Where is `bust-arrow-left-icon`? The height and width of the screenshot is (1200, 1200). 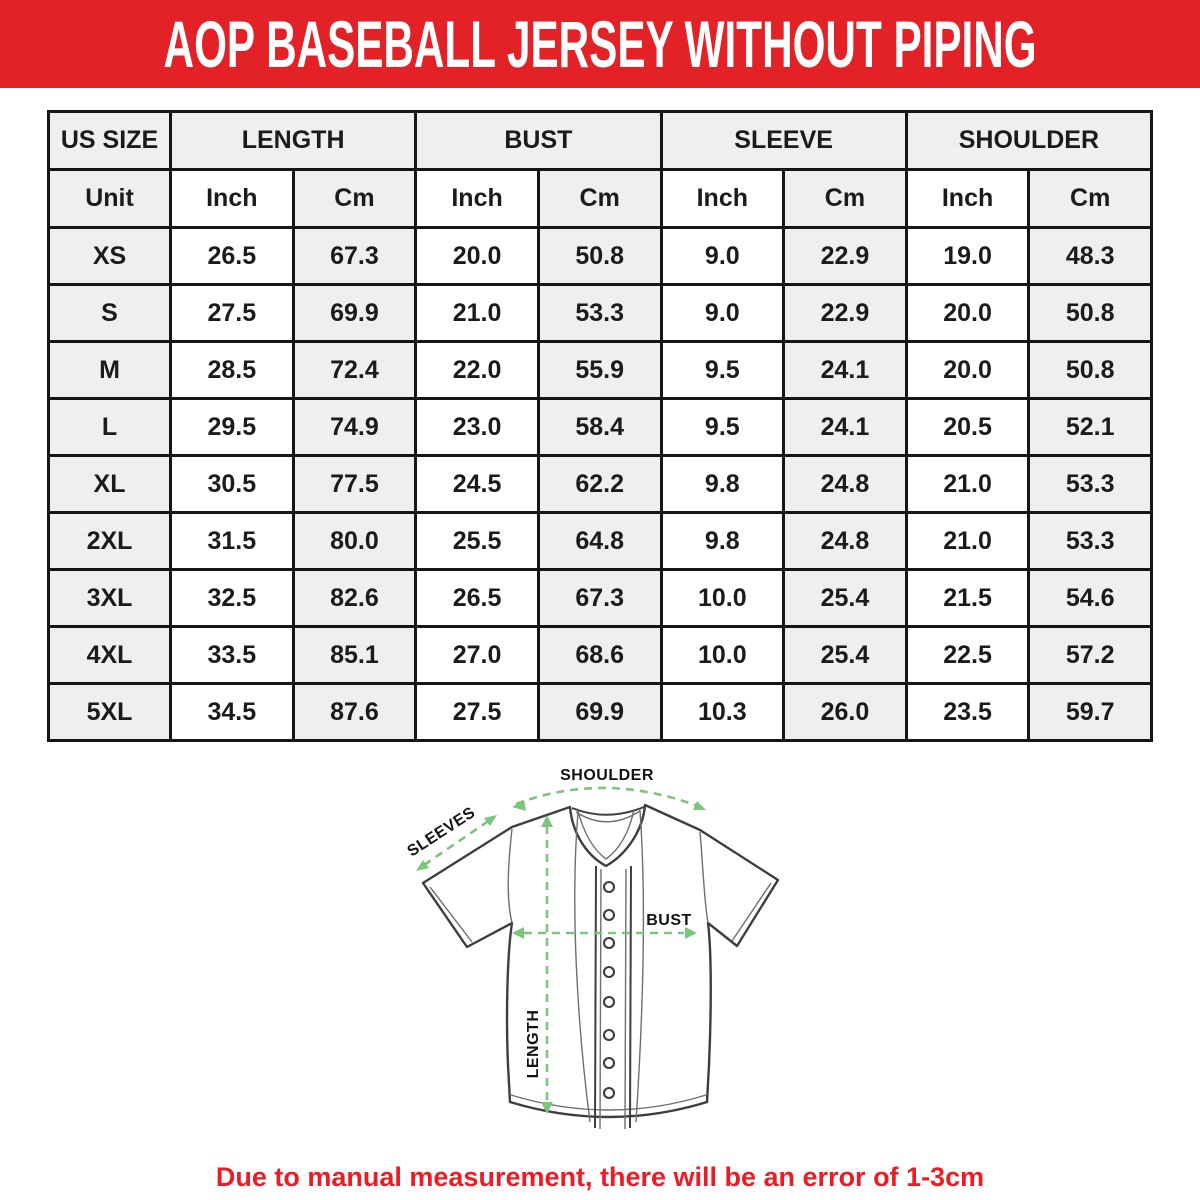
bust-arrow-left-icon is located at coordinates (518, 933).